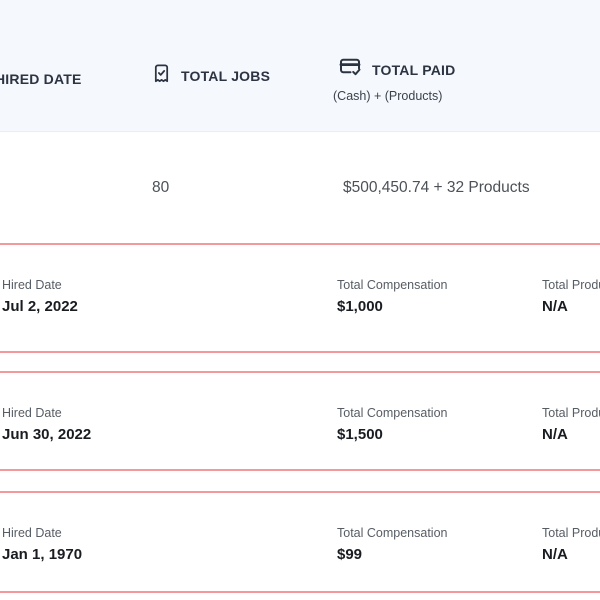 The image size is (600, 600). Describe the element at coordinates (226, 76) in the screenshot. I see `total-jobs-header-label: TOTAL JOBS` at that location.